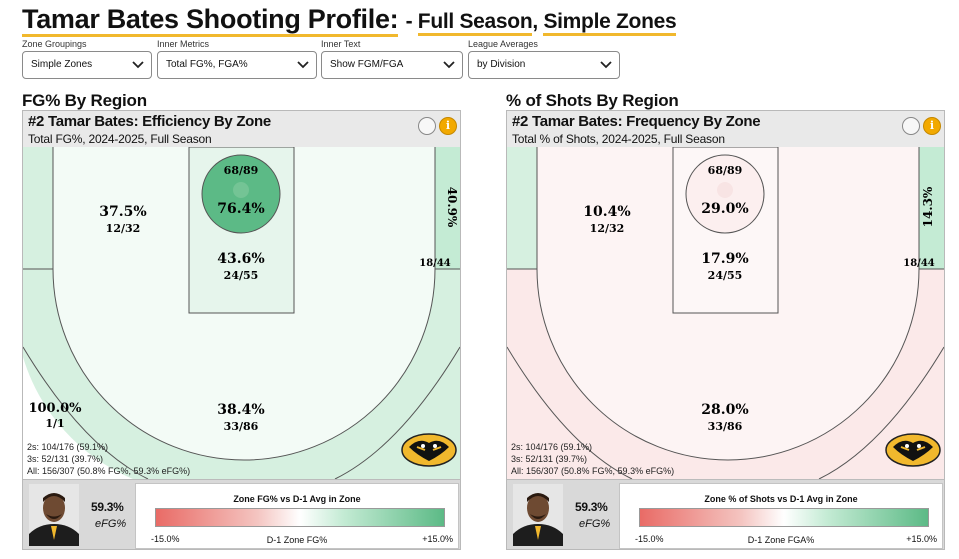 The height and width of the screenshot is (559, 959). I want to click on left-mid-pct-label: 37.5%, so click(122, 212).